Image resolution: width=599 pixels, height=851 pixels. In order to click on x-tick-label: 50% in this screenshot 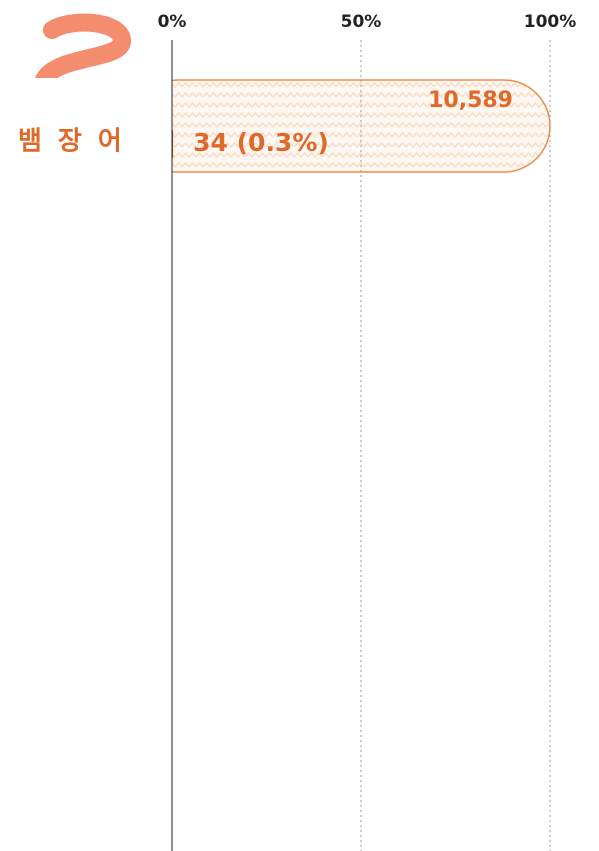, I will do `click(361, 22)`.